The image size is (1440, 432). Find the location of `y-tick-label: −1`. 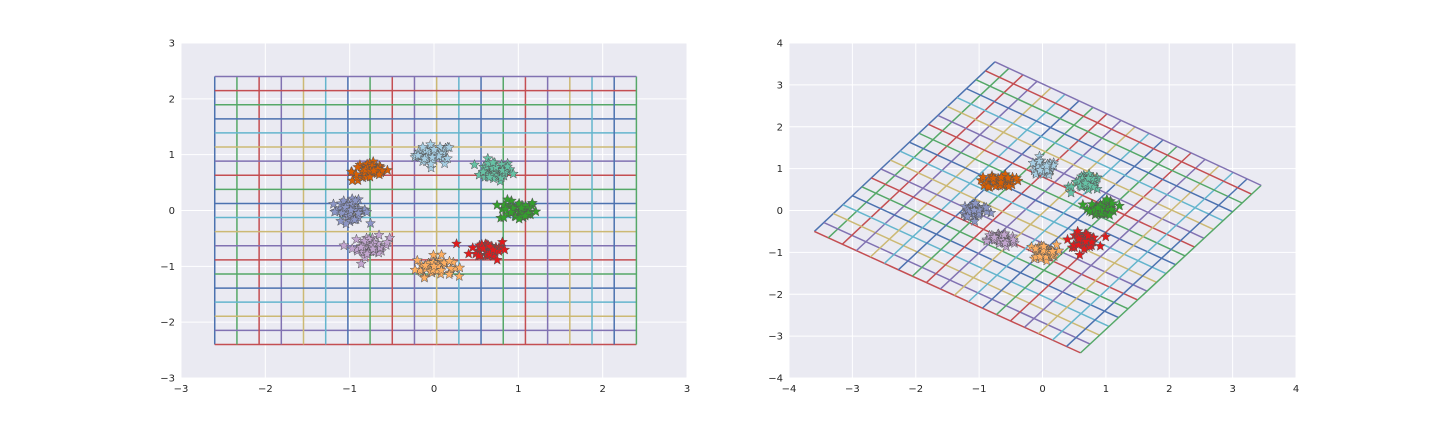

y-tick-label: −1 is located at coordinates (775, 253).